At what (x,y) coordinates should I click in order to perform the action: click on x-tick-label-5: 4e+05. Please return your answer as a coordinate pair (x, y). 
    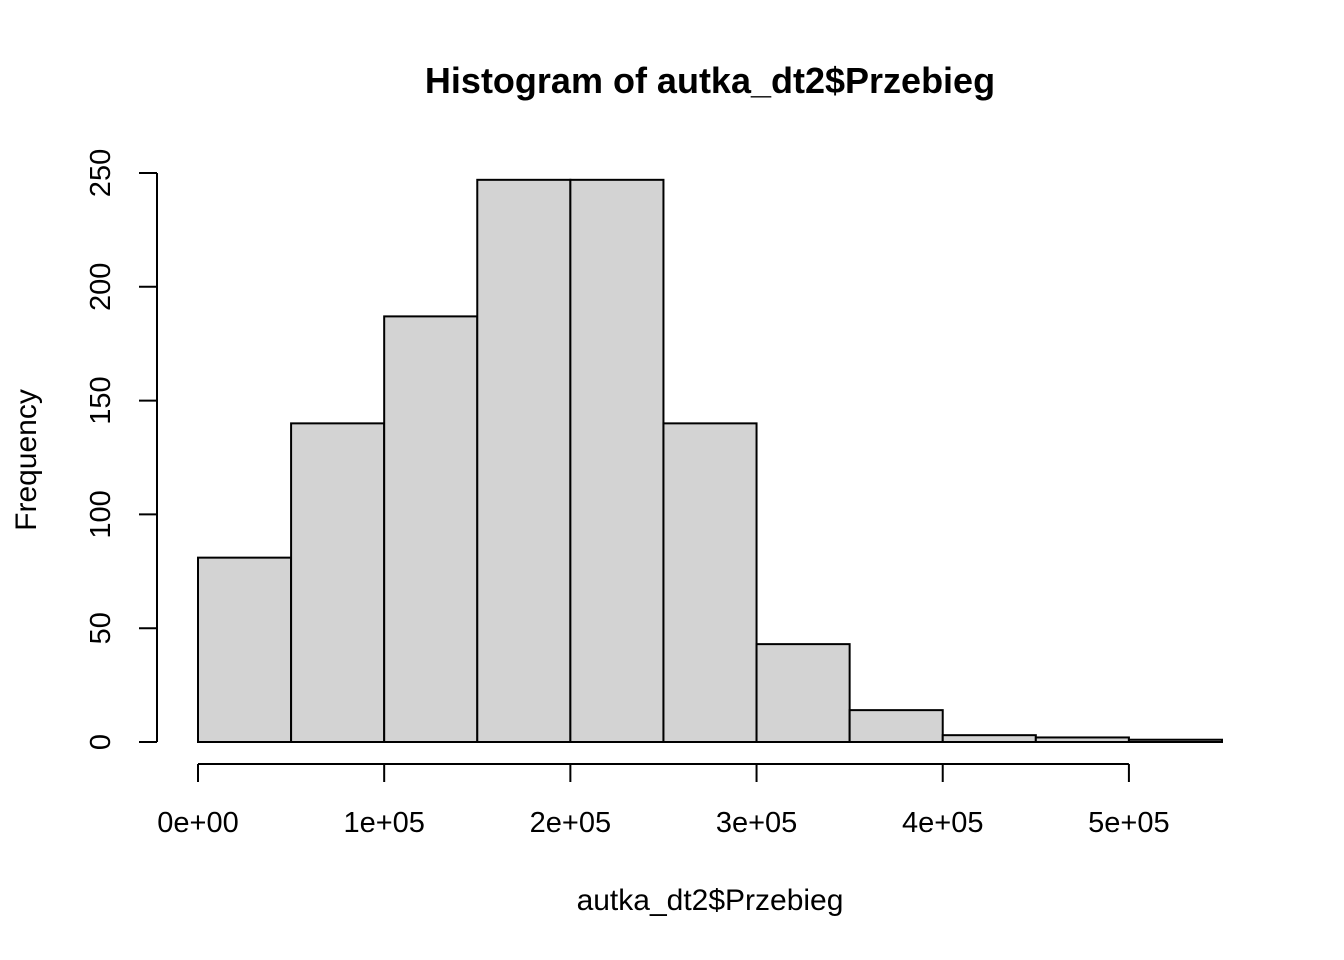
    Looking at the image, I should click on (942, 823).